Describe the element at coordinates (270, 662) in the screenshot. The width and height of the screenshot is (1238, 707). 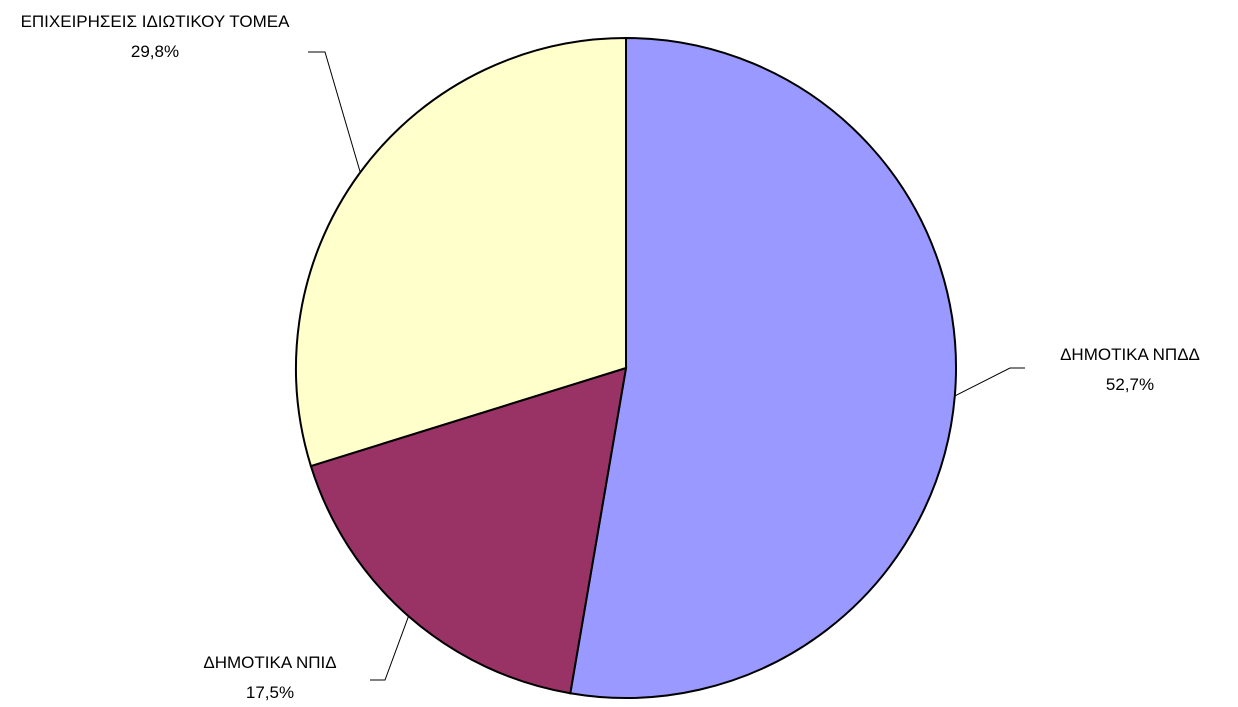
I see `slice-category-label: ΔΗΜΟΤΙΚΑ ΝΠΙΔ` at that location.